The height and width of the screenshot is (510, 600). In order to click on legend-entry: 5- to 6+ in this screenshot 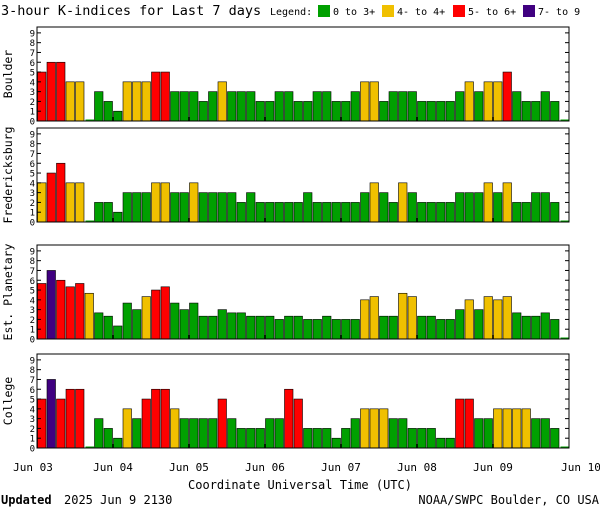, I will do `click(492, 12)`.